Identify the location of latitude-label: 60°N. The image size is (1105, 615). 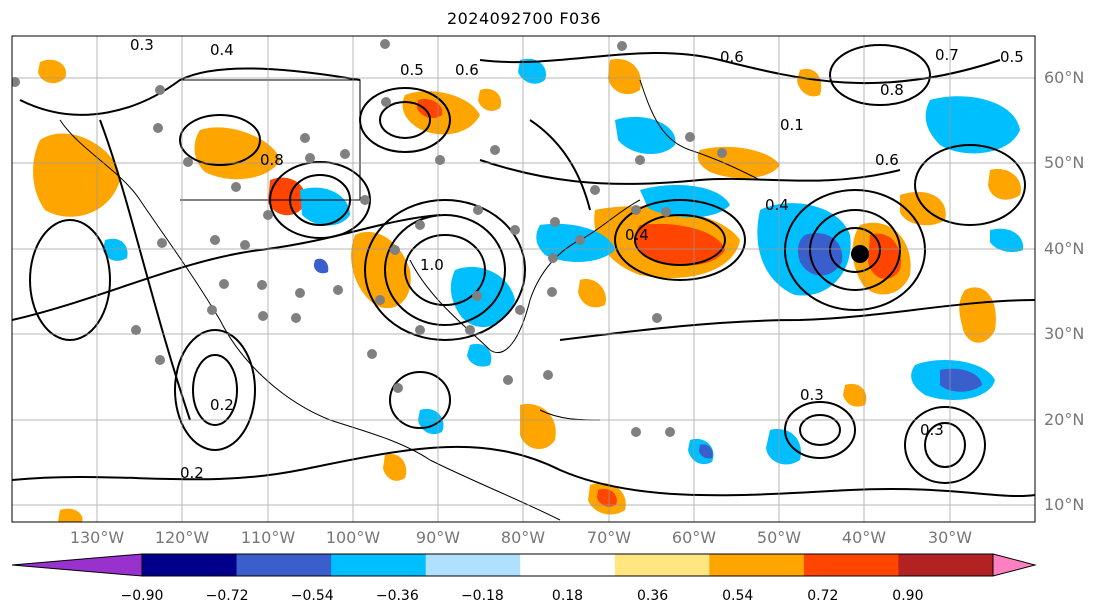
(1064, 77).